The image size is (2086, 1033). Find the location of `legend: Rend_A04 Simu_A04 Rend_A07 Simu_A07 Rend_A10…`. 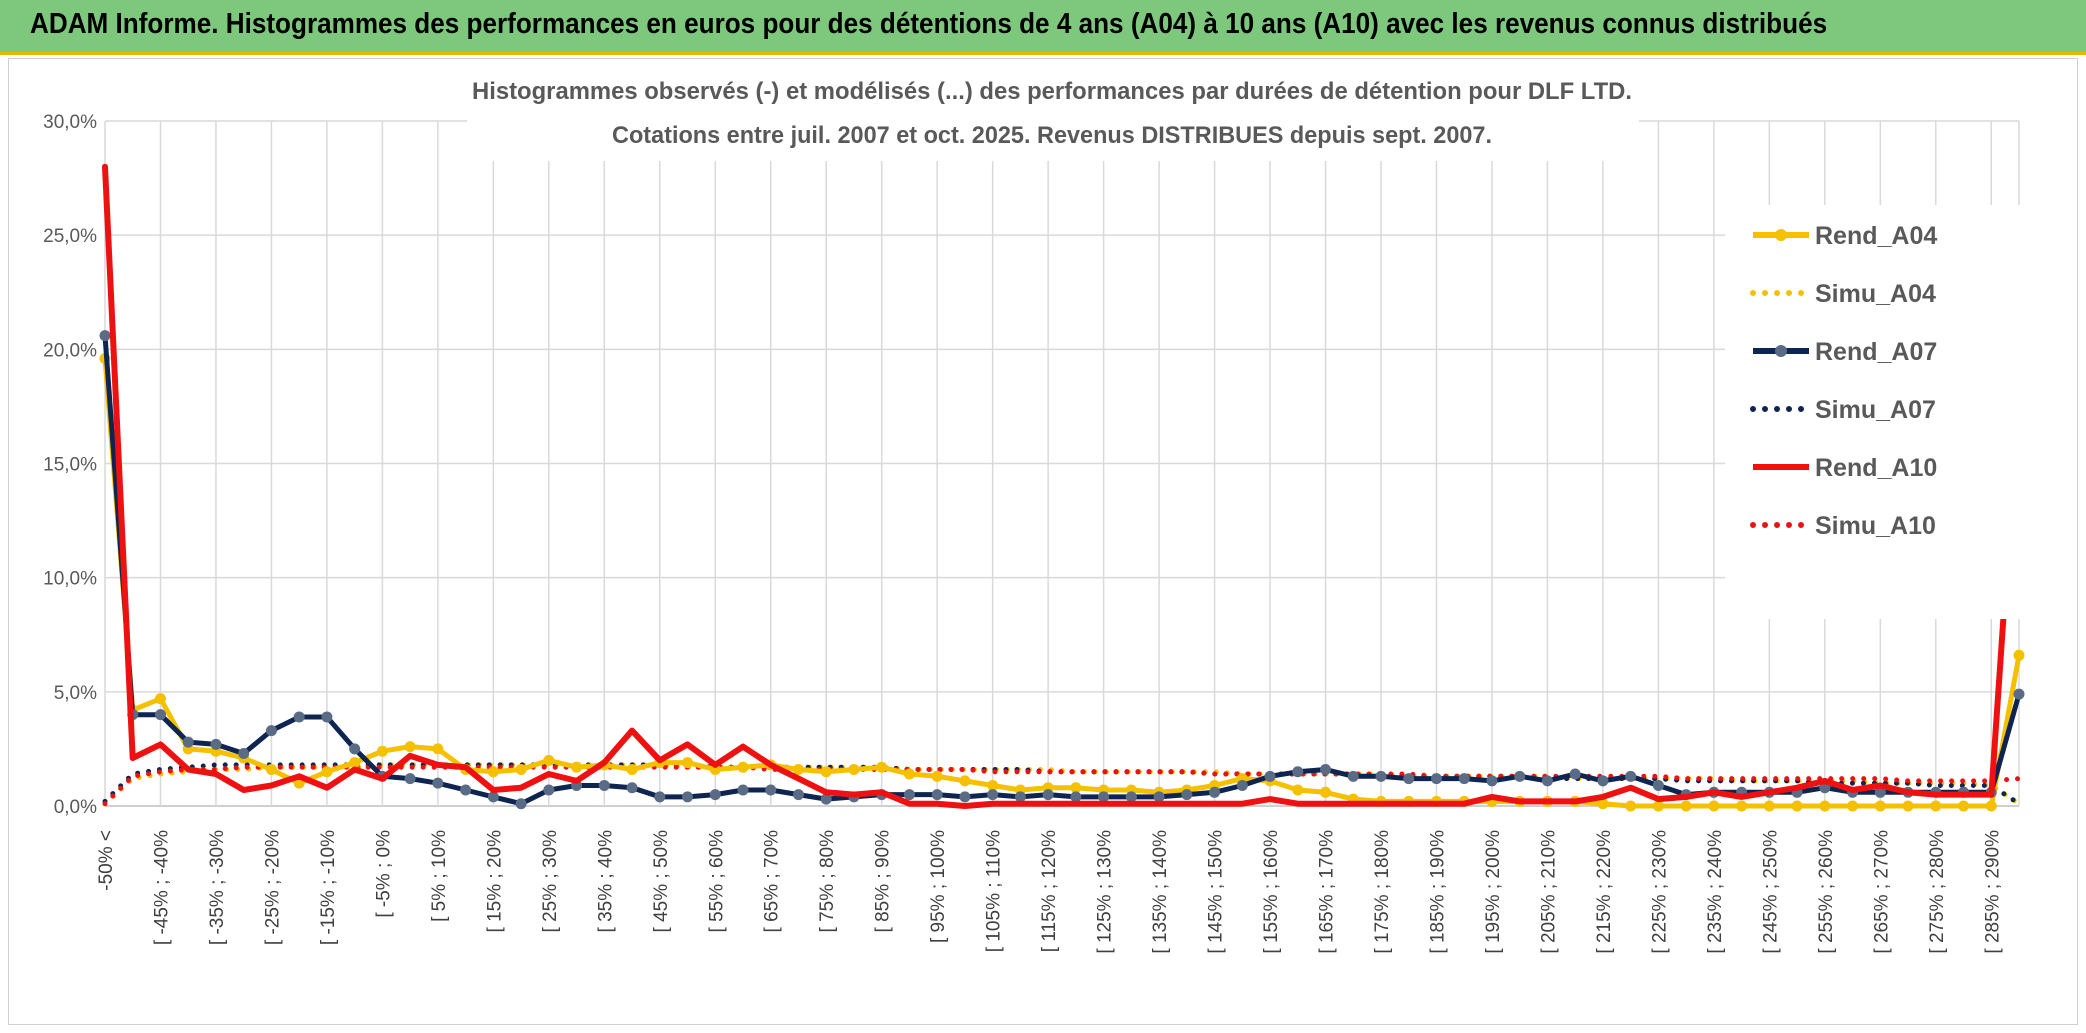

legend: Rend_A04 Simu_A04 Rend_A07 Simu_A07 Rend_A10… is located at coordinates (1843, 381).